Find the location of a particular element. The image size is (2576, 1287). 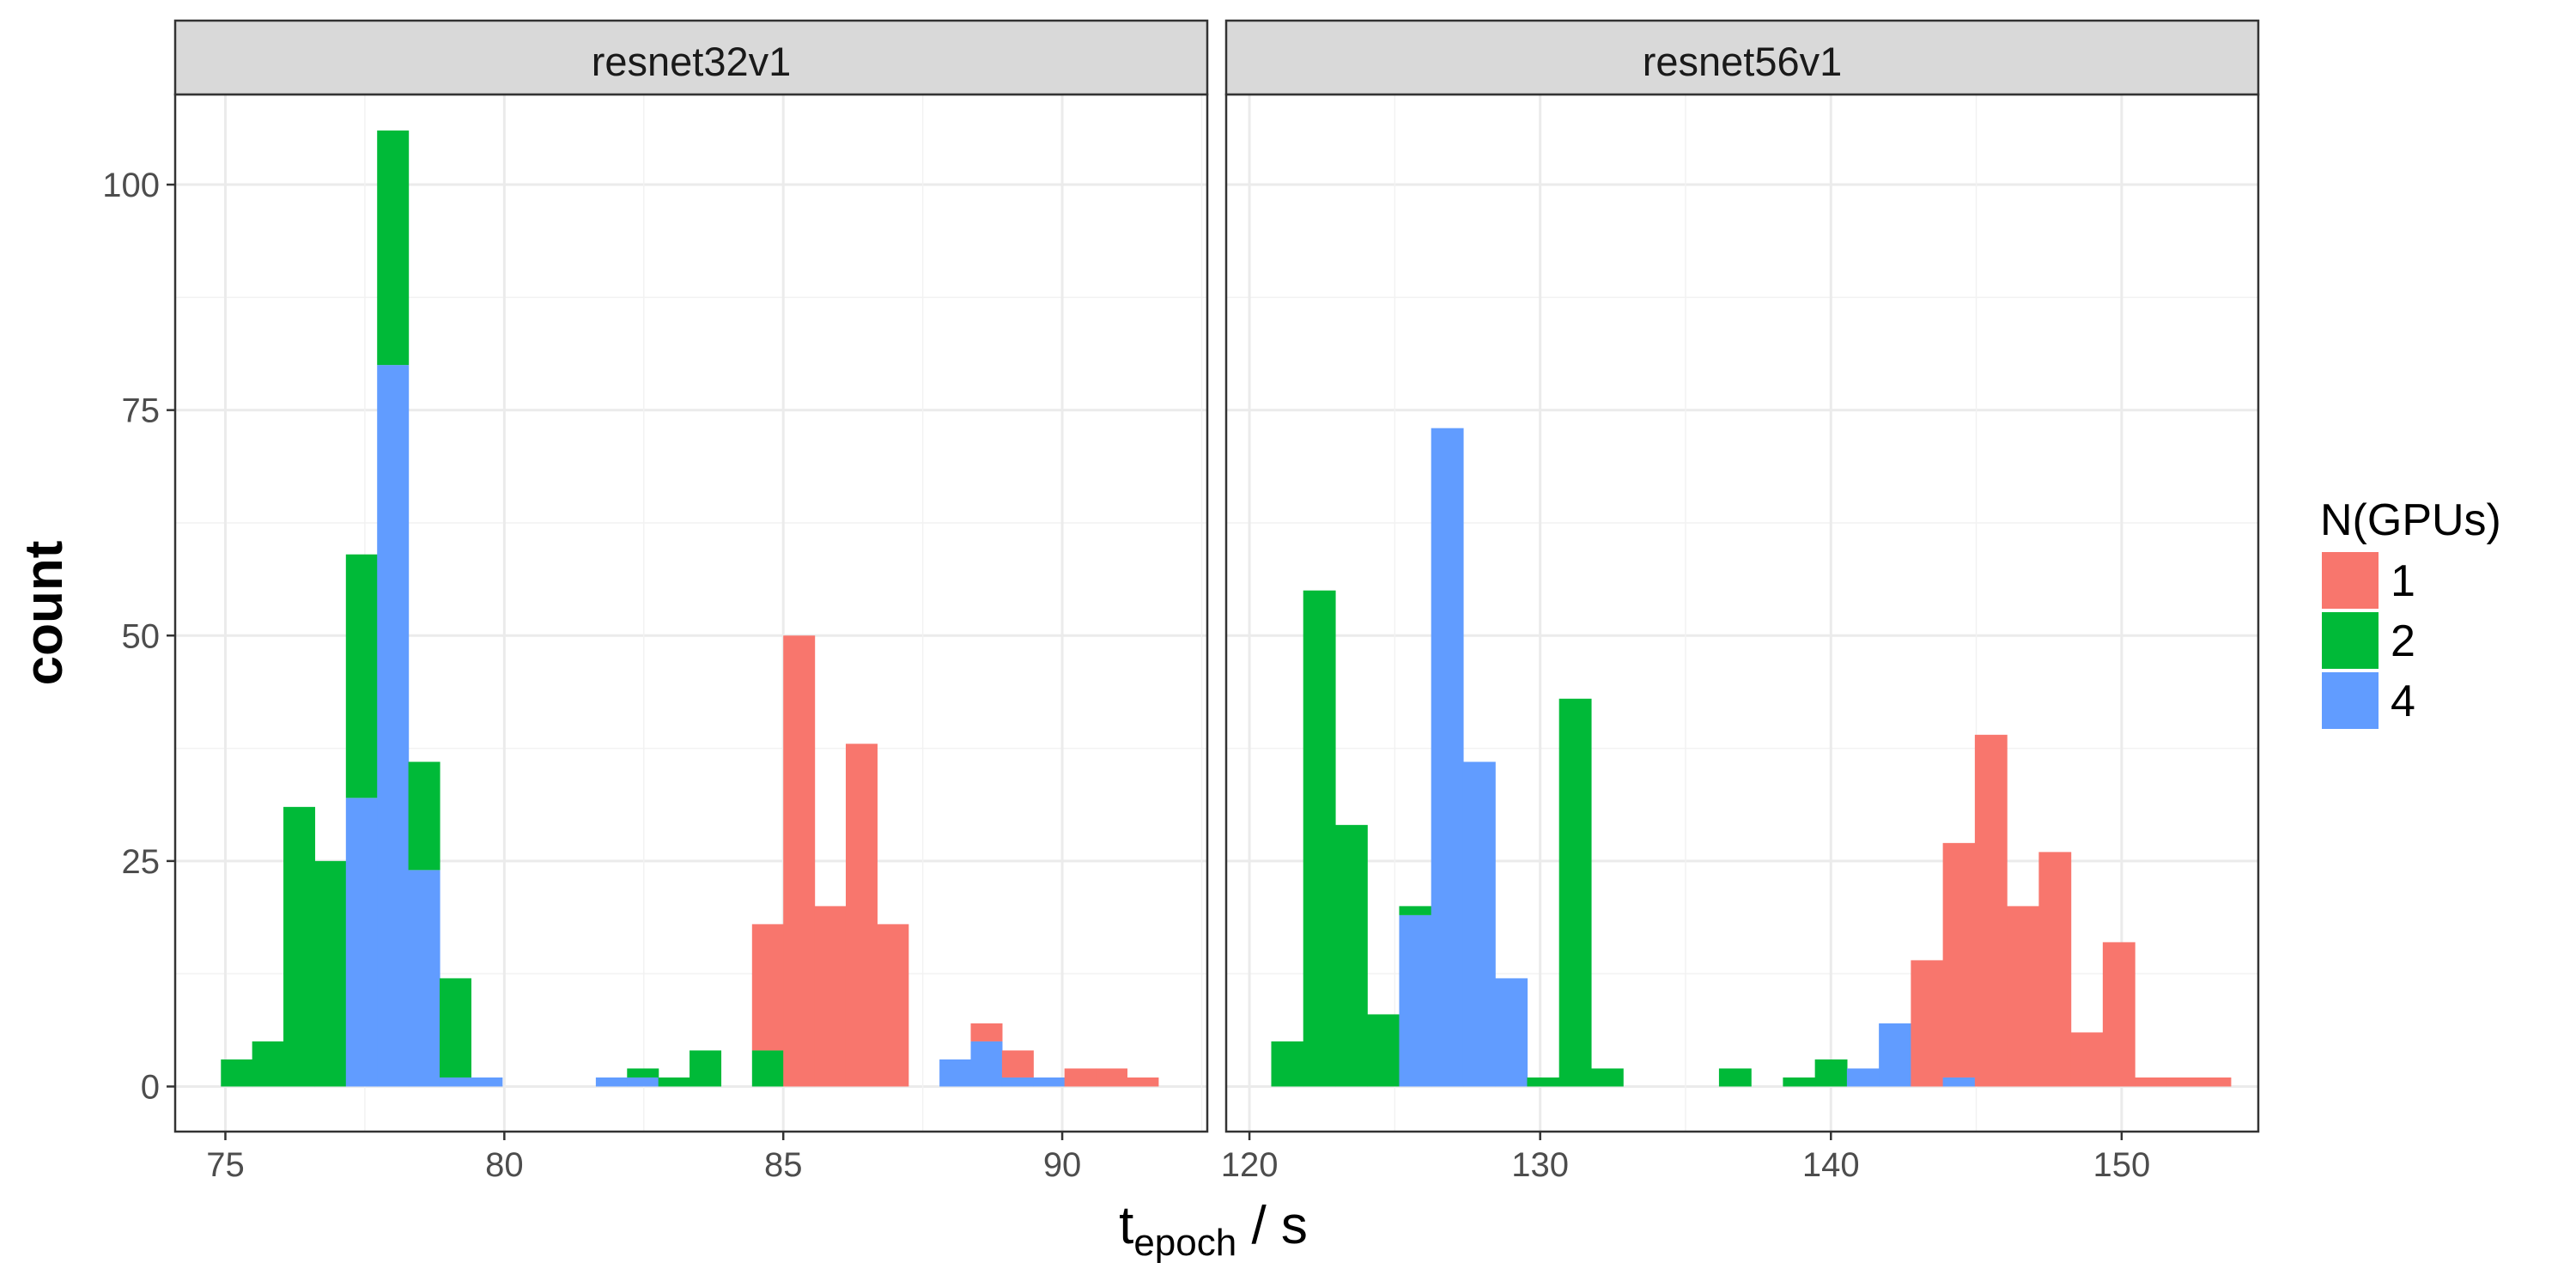

x-tick-label: 85 is located at coordinates (783, 1165).